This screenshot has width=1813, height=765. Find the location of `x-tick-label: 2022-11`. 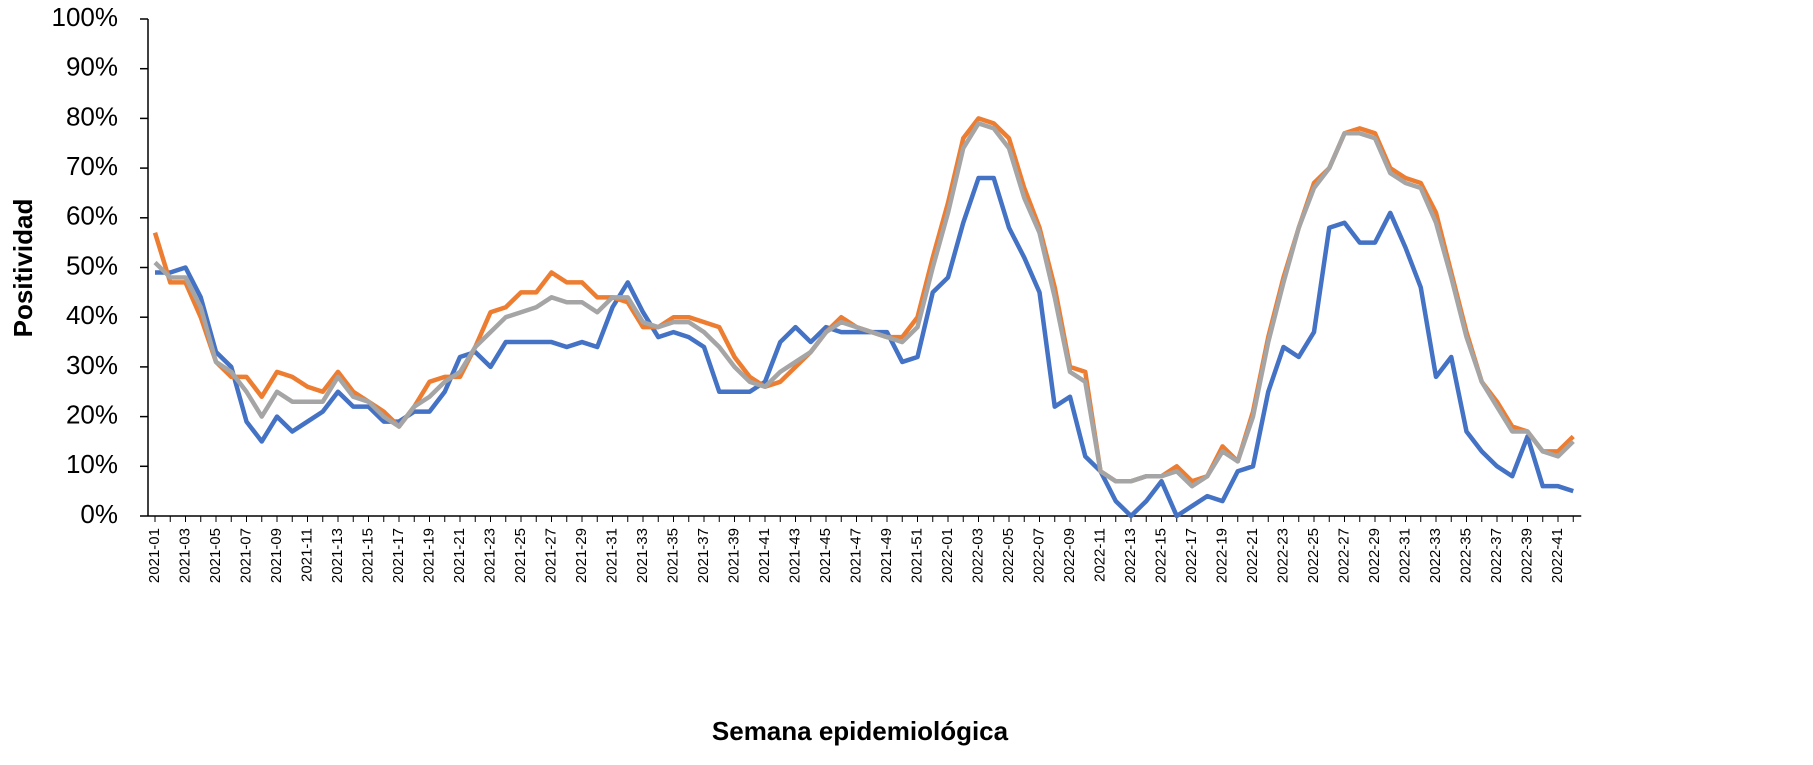

x-tick-label: 2022-11 is located at coordinates (1099, 555).